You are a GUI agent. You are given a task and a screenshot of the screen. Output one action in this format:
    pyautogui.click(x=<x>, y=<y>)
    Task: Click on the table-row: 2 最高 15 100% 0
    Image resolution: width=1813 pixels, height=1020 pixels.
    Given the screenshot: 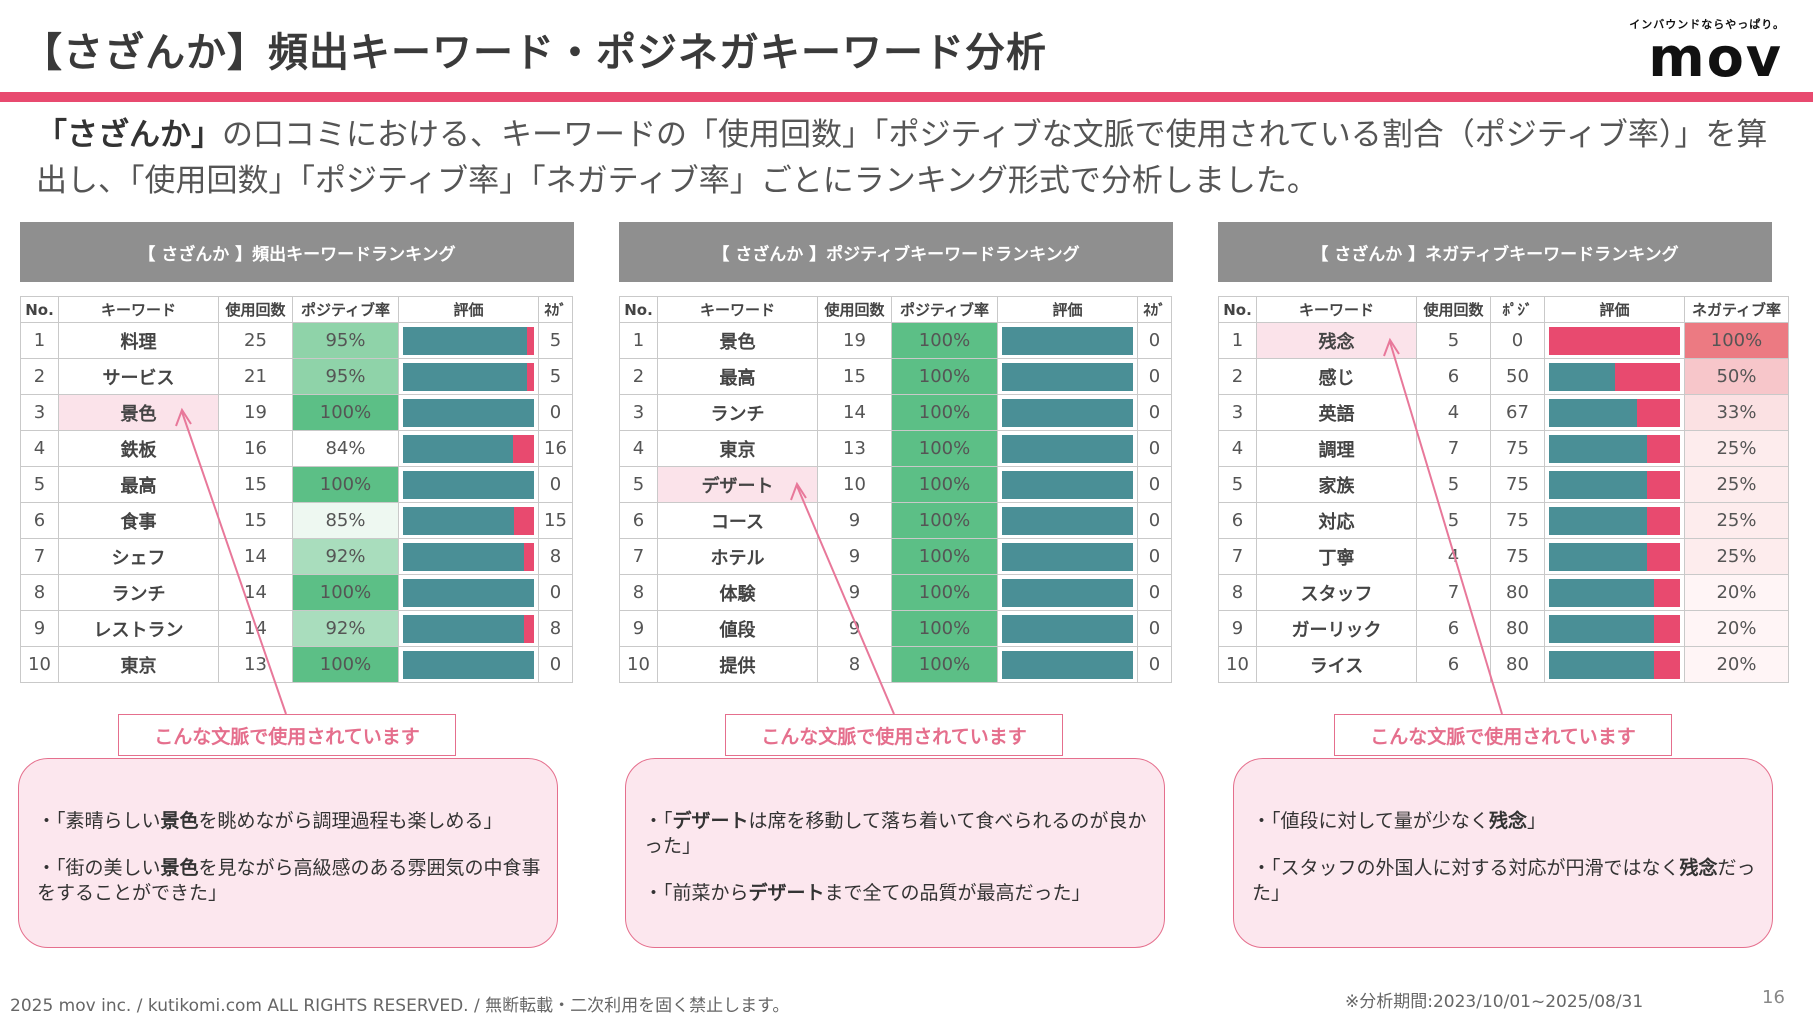 What is the action you would take?
    pyautogui.click(x=895, y=376)
    